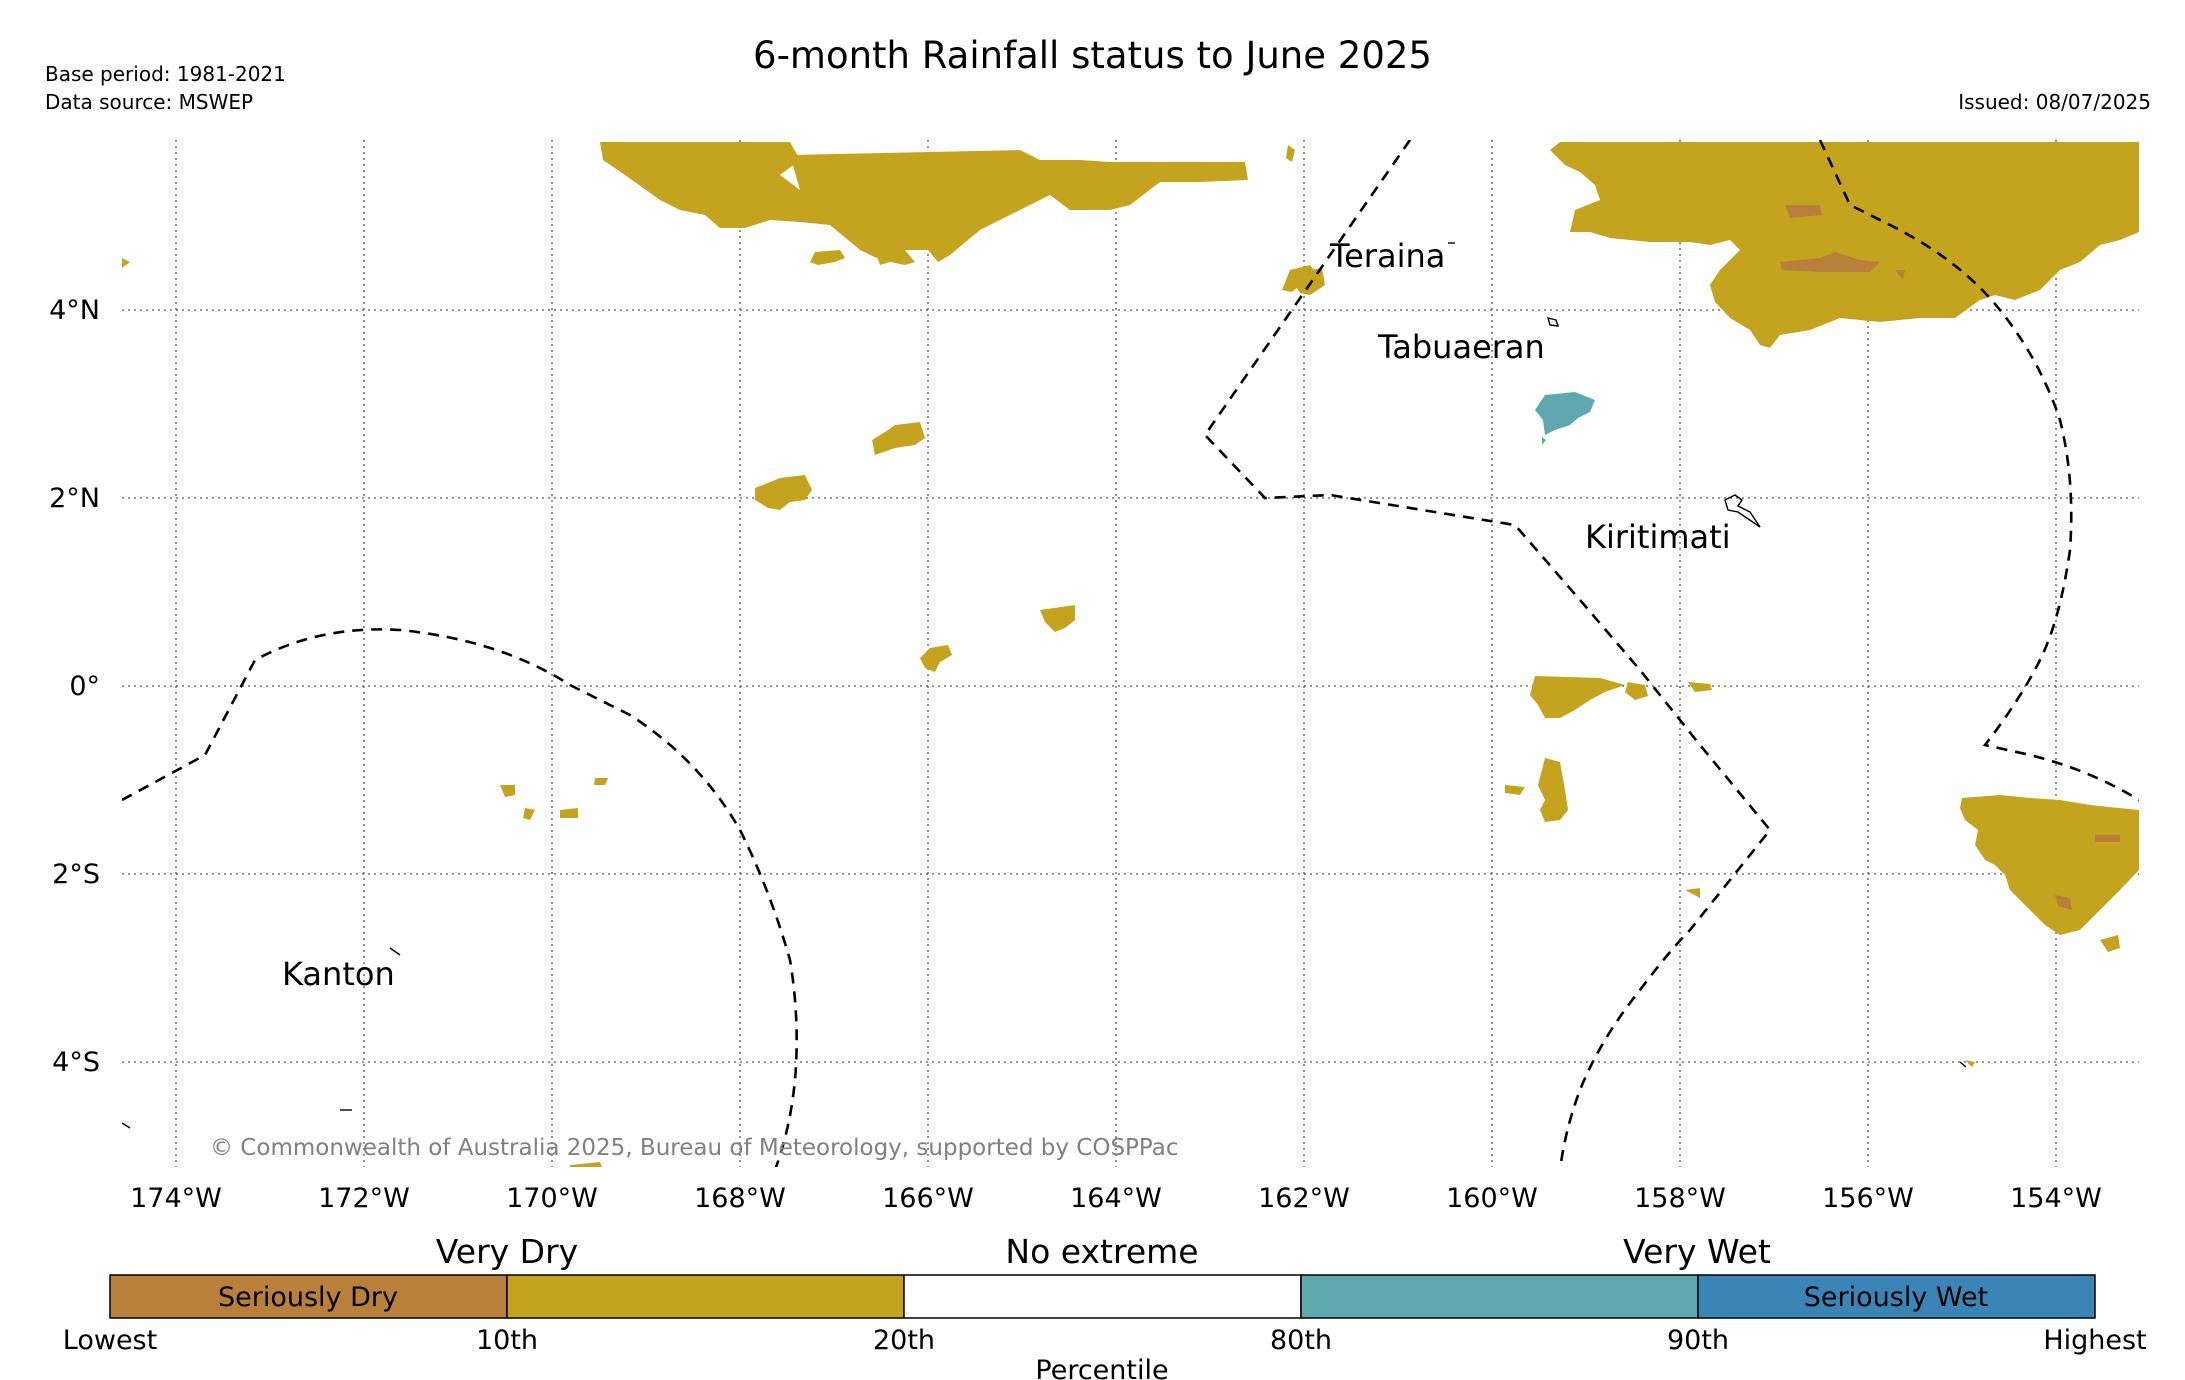  What do you see at coordinates (74, 310) in the screenshot?
I see `y-tick-label: 4°N` at bounding box center [74, 310].